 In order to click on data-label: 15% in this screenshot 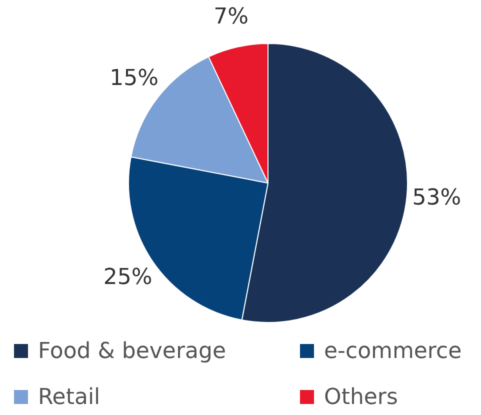, I will do `click(134, 78)`.